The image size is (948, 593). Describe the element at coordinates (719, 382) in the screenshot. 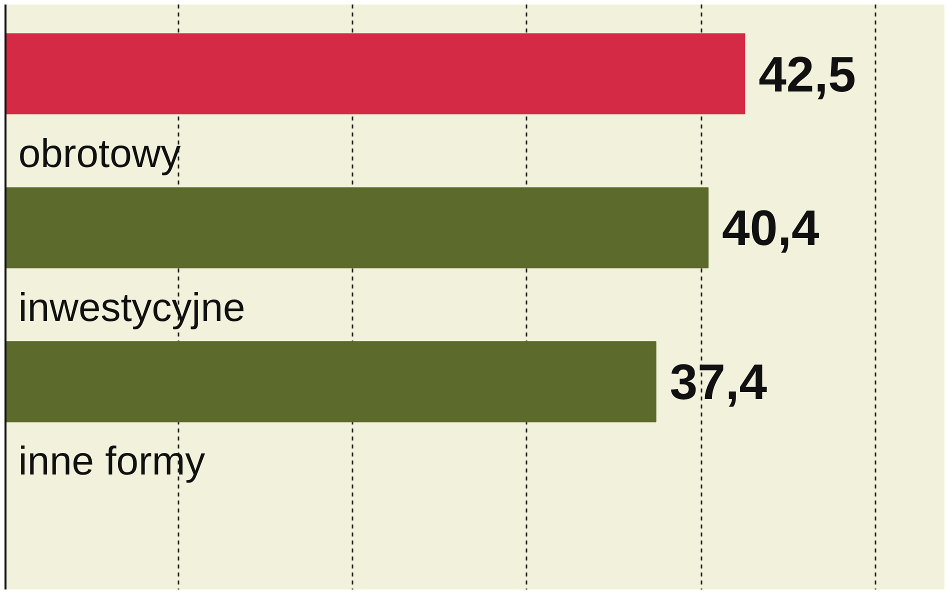

I see `data-label: 37,4` at that location.